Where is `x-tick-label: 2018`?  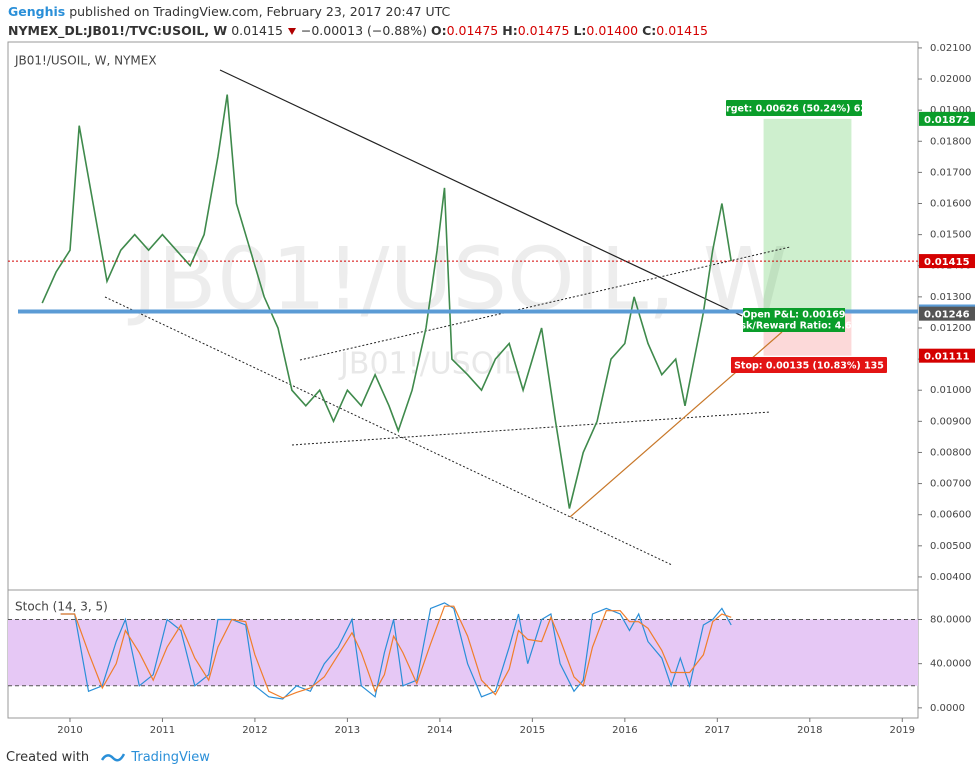 x-tick-label: 2018 is located at coordinates (809, 730).